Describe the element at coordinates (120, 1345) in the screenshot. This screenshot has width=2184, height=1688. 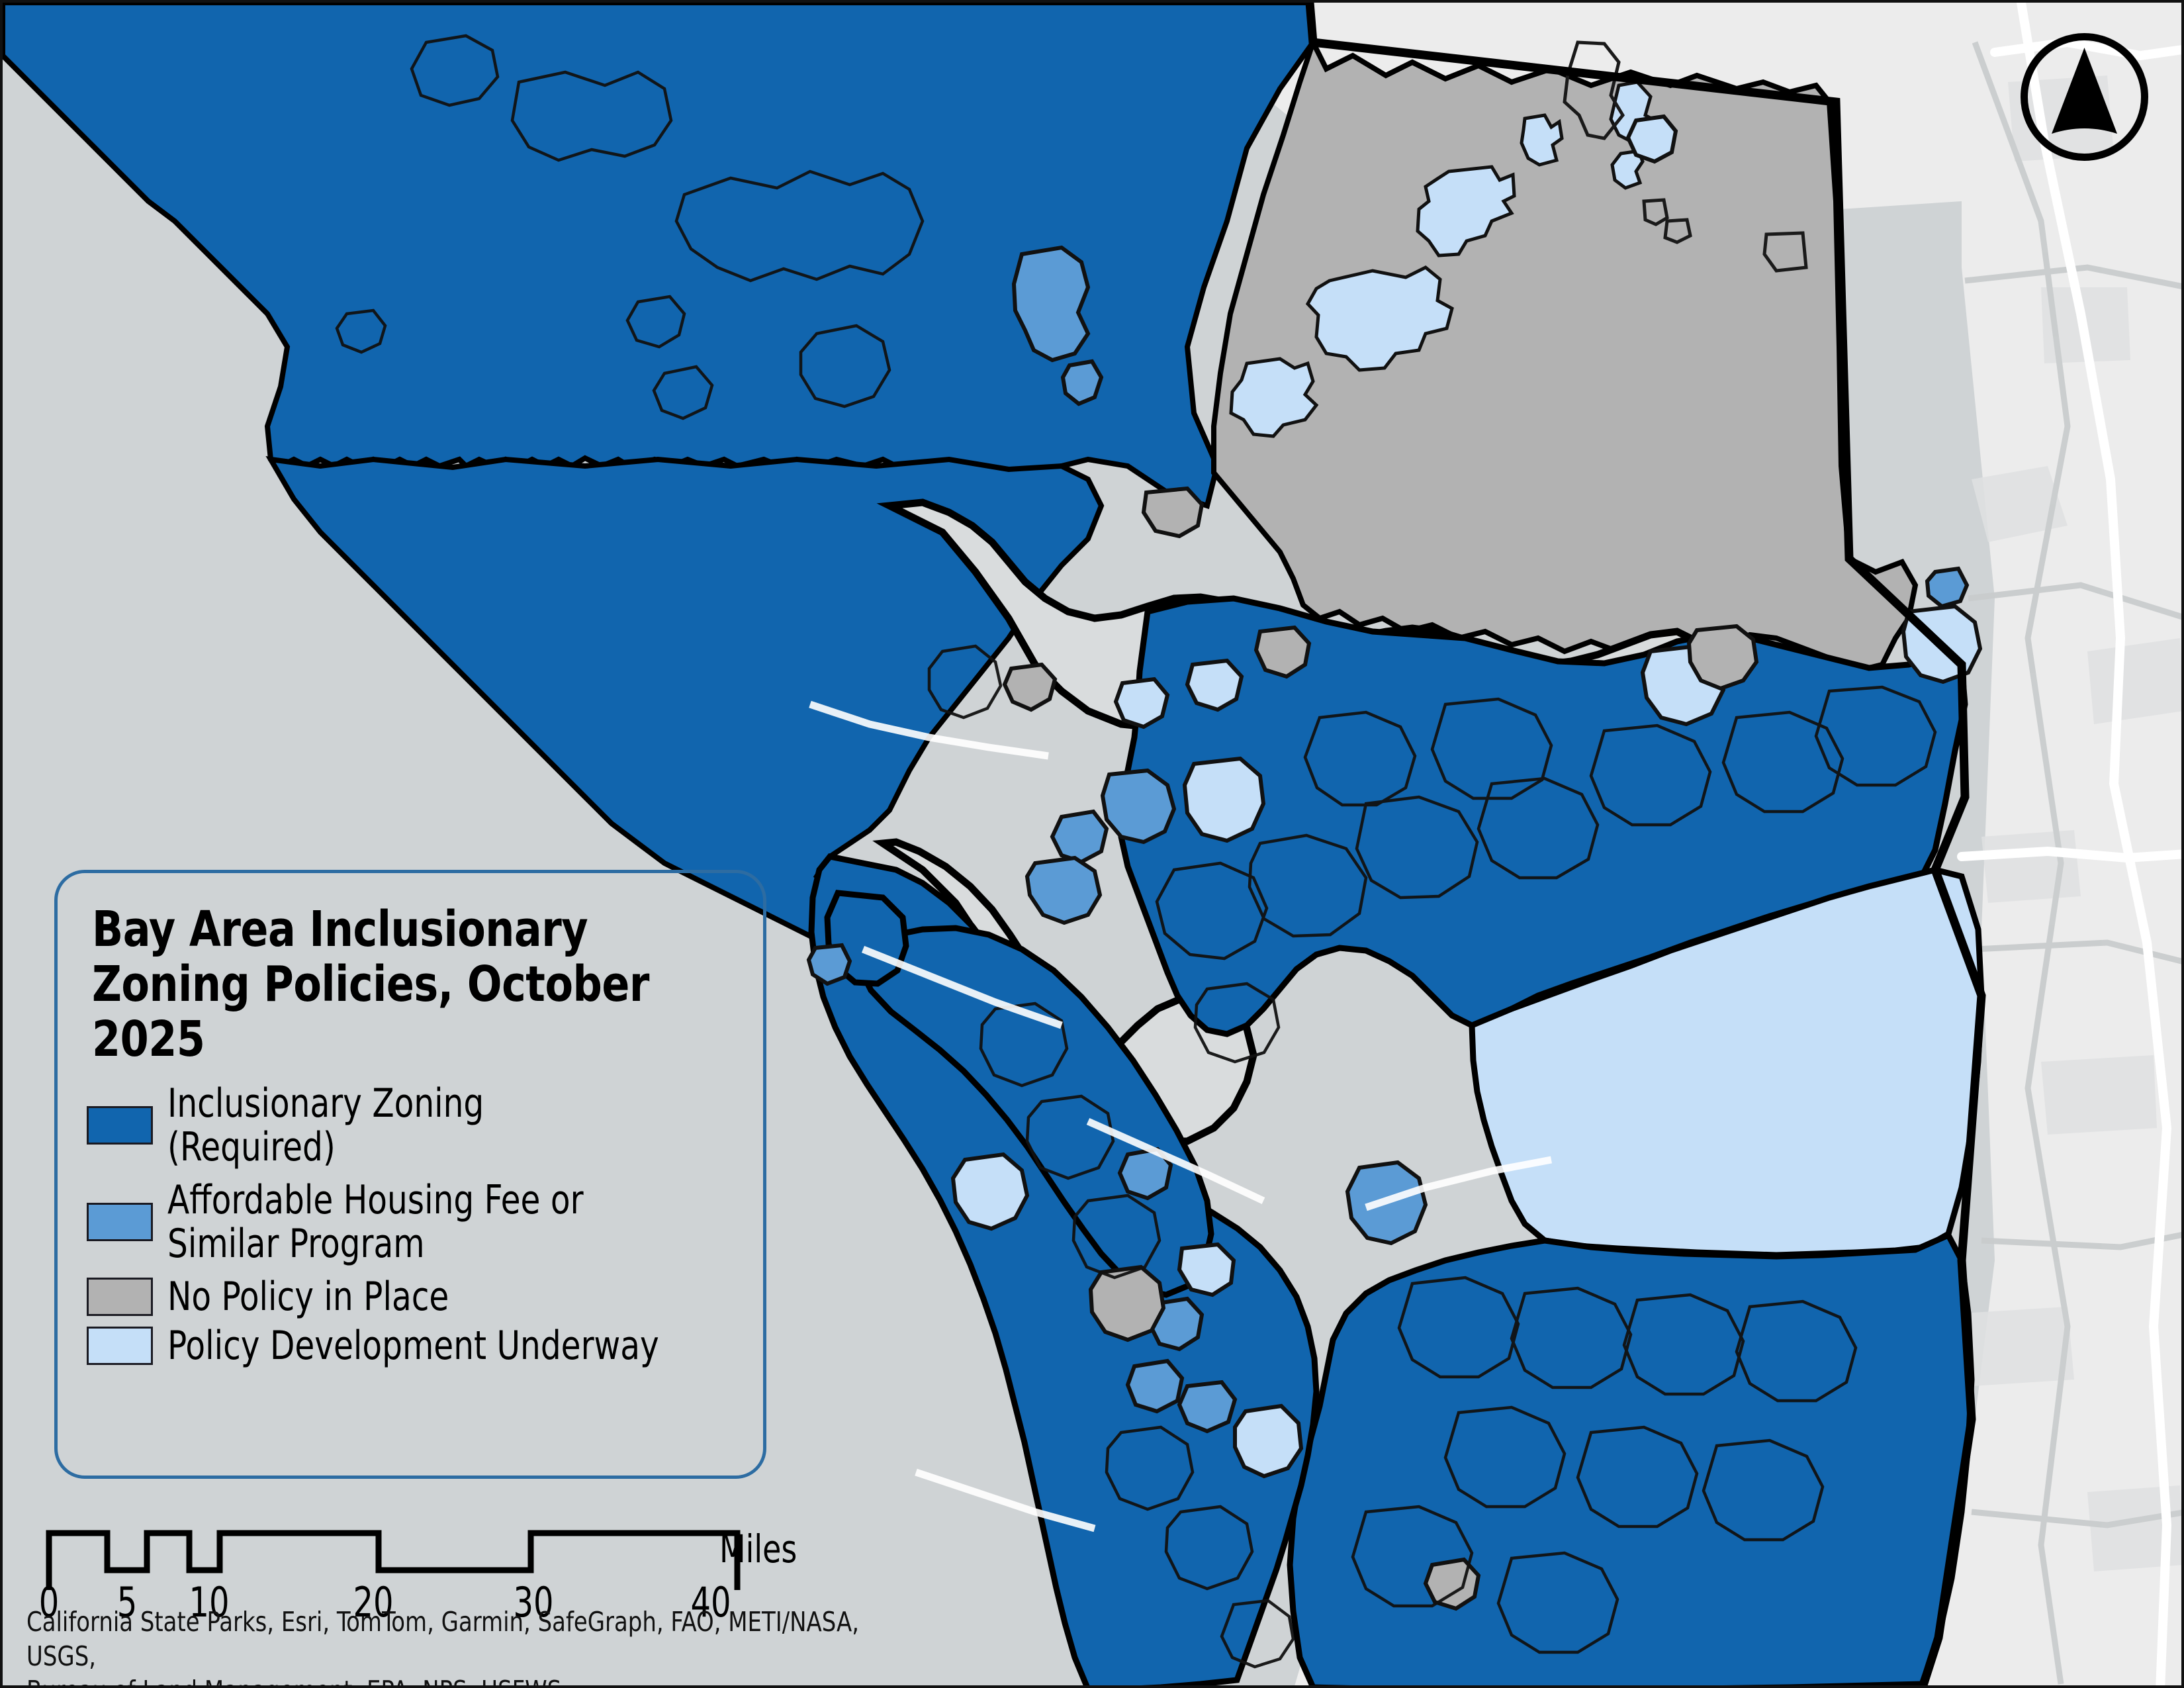
I see `legend-swatch-underway` at that location.